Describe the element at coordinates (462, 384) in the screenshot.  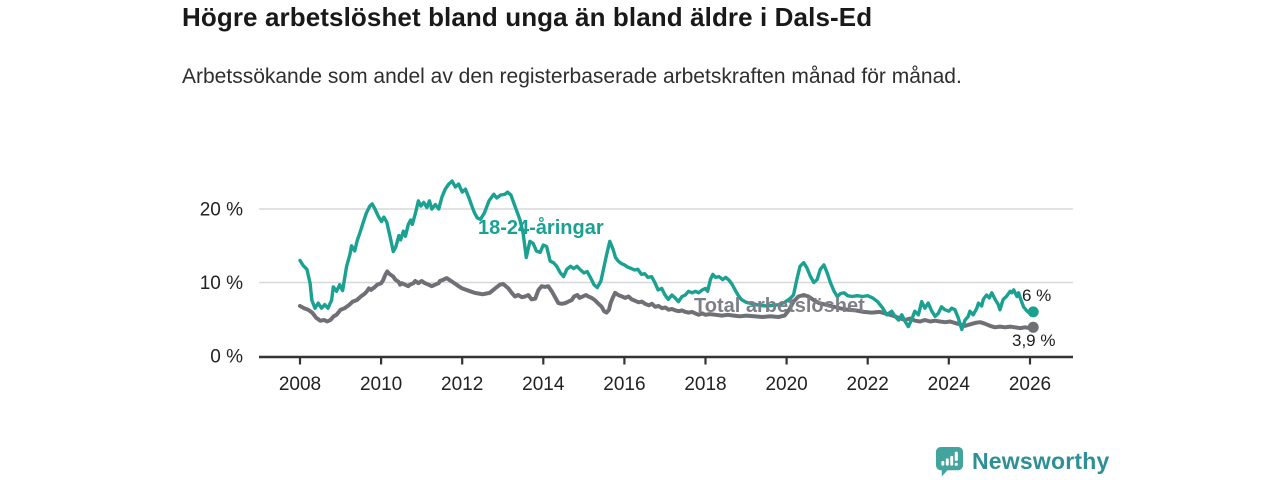
I see `x-tick-label: 2012` at that location.